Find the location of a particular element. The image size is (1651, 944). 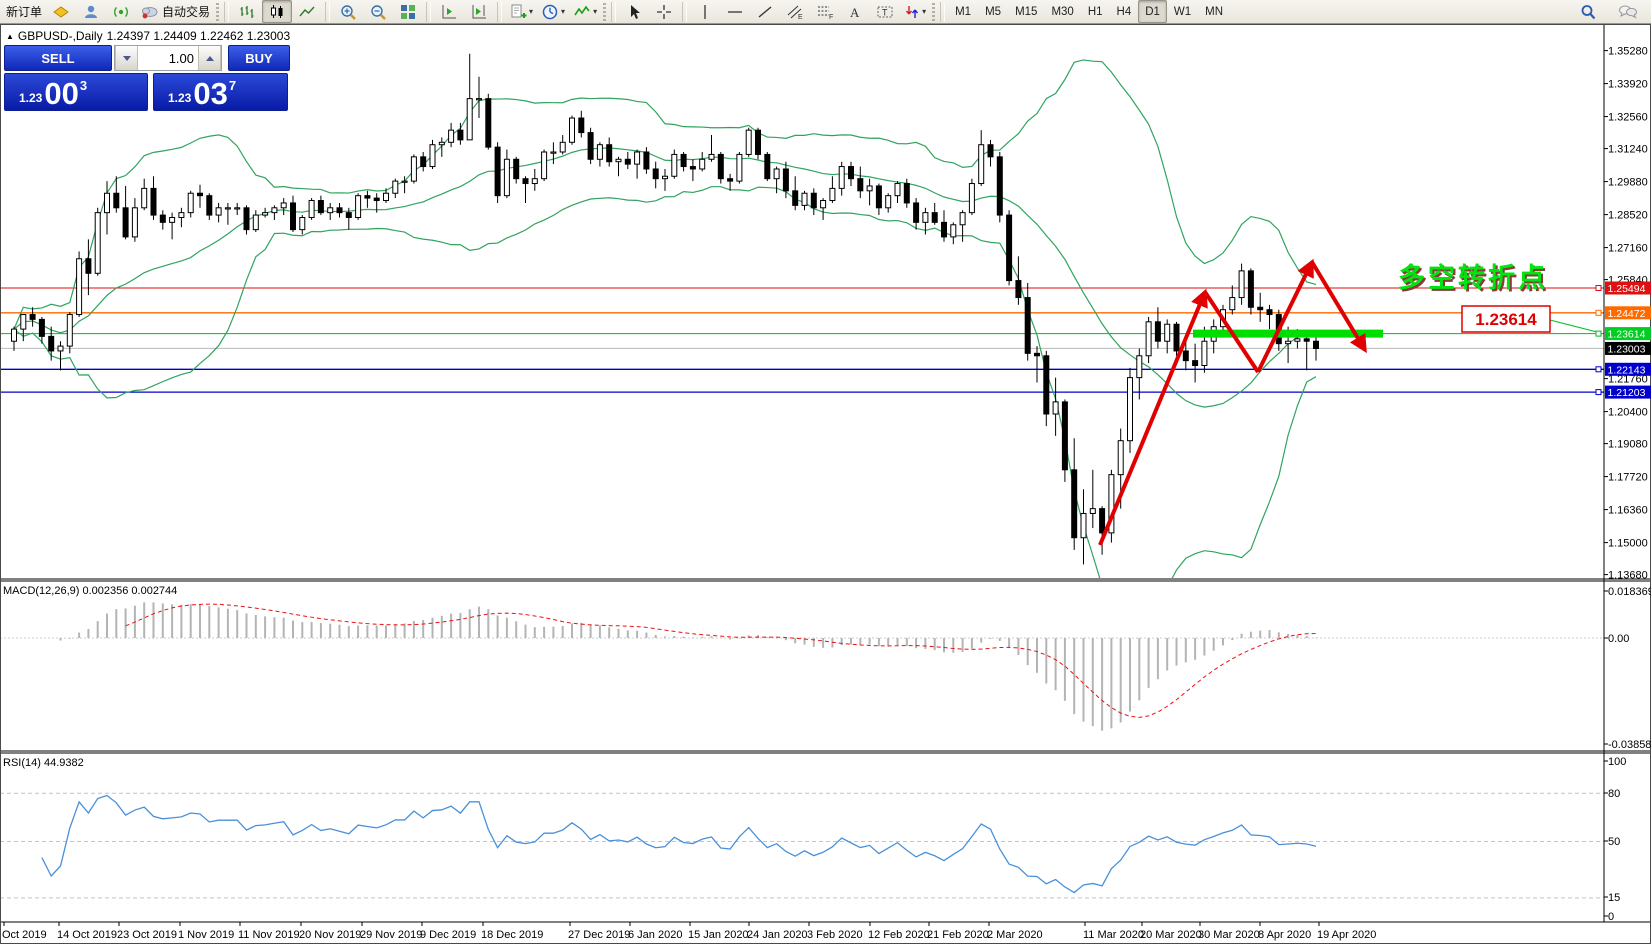

timeframe-w1: W1 is located at coordinates (1182, 11).